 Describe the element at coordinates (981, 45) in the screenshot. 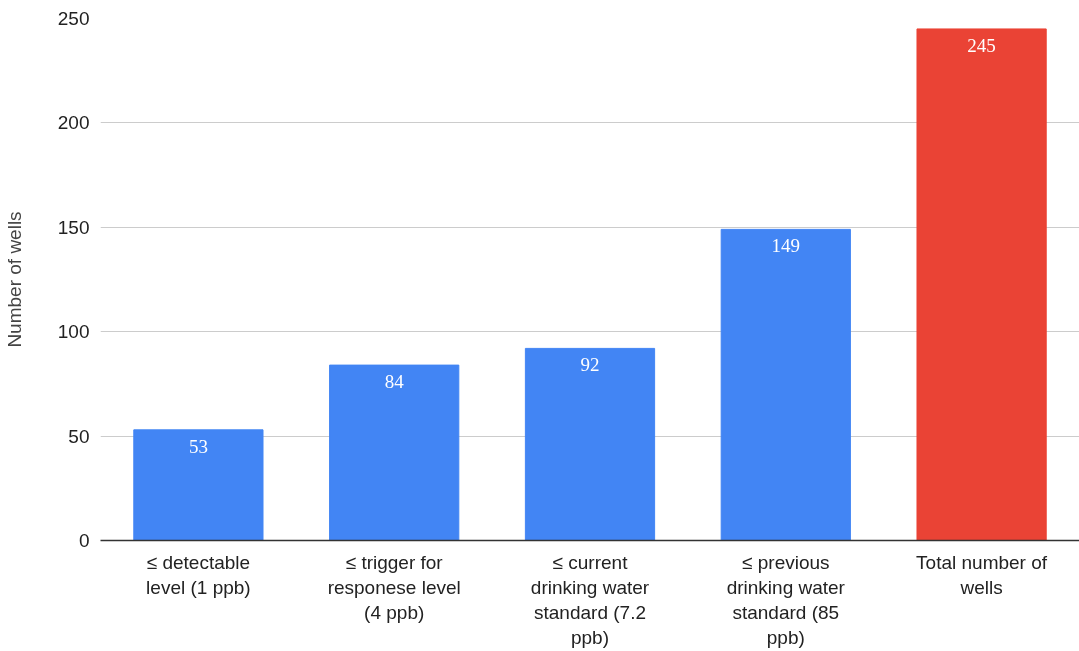

I see `data-label: 245` at that location.